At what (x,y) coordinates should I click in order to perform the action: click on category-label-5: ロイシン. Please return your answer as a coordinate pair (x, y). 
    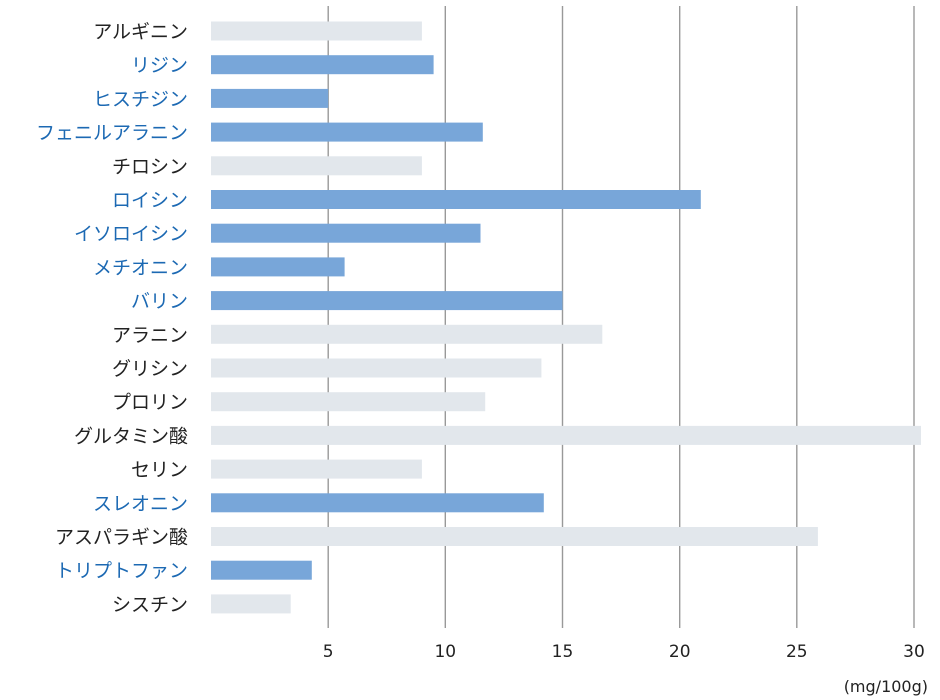
    Looking at the image, I should click on (150, 201).